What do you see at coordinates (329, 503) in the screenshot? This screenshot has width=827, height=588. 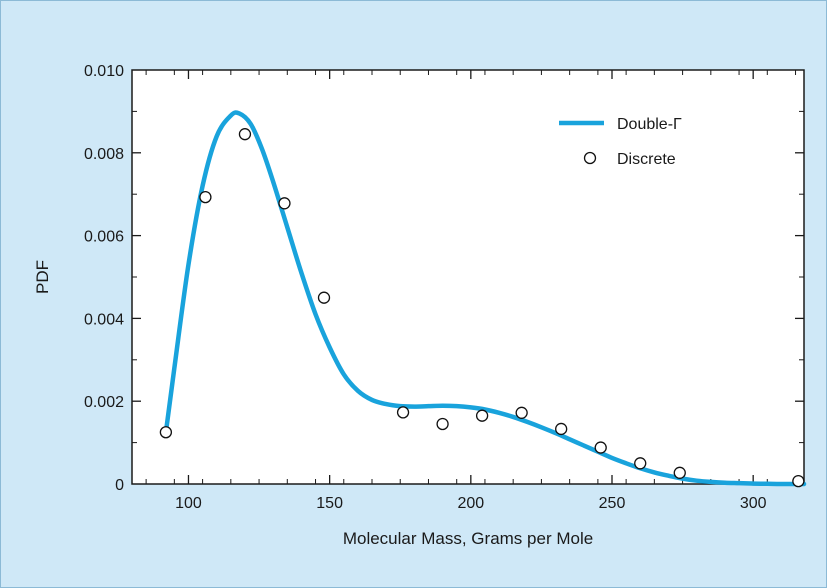 I see `x-tick-label: 150` at bounding box center [329, 503].